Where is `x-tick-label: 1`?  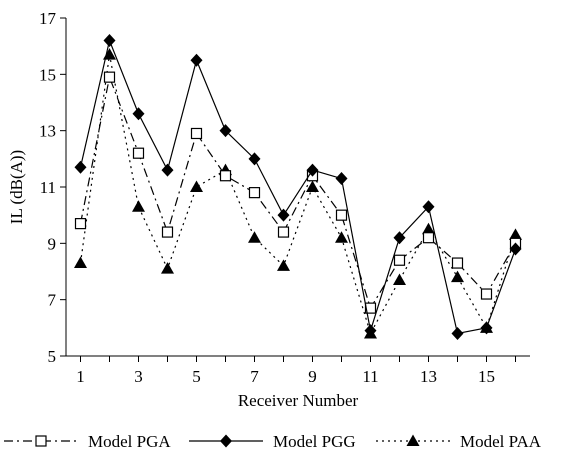 x-tick-label: 1 is located at coordinates (80, 376).